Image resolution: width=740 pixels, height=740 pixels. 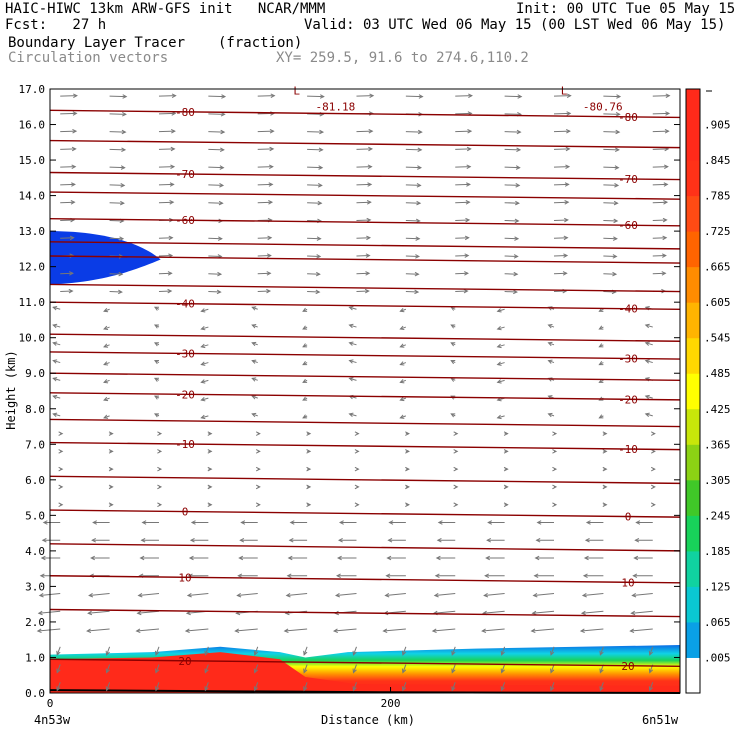 I want to click on contour-label: -60, so click(x=185, y=220).